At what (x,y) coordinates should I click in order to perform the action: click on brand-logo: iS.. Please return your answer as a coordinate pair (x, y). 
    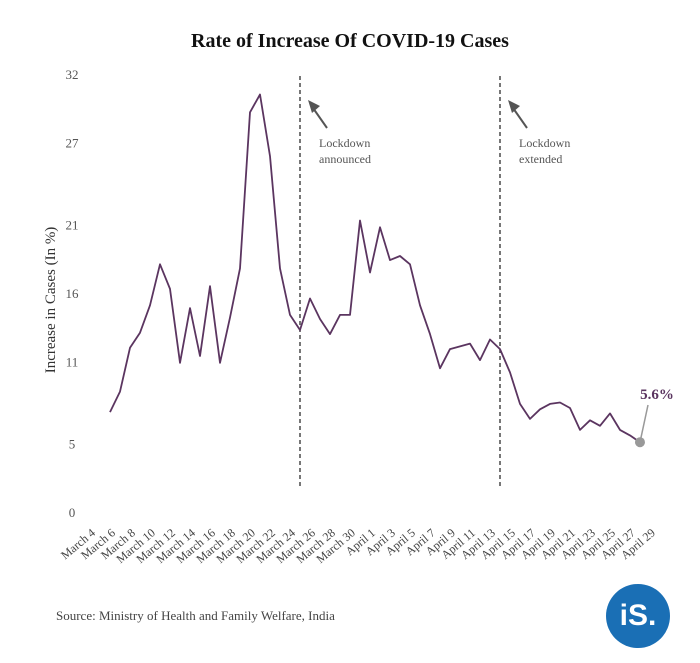
    Looking at the image, I should click on (638, 616).